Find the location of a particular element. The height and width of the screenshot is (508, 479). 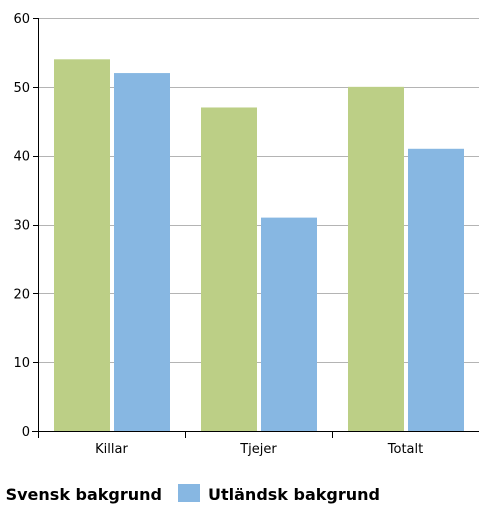

y-tick-label: 40 is located at coordinates (21, 157).